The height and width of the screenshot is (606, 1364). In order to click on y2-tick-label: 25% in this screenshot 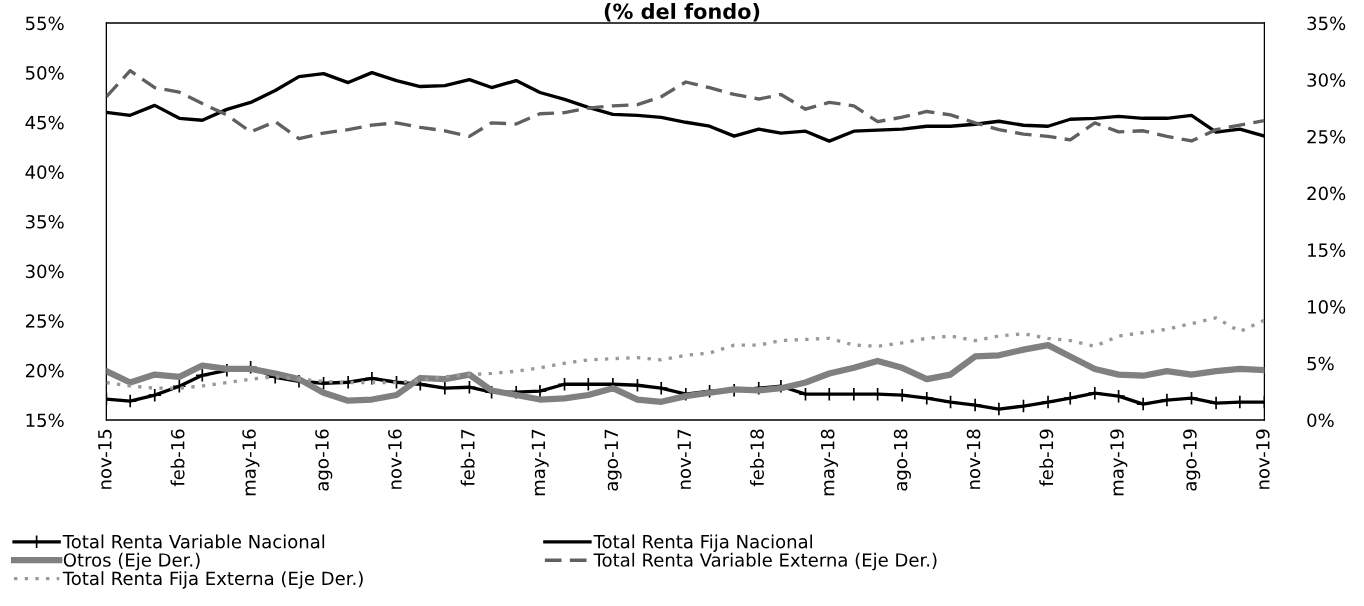, I will do `click(1326, 136)`.